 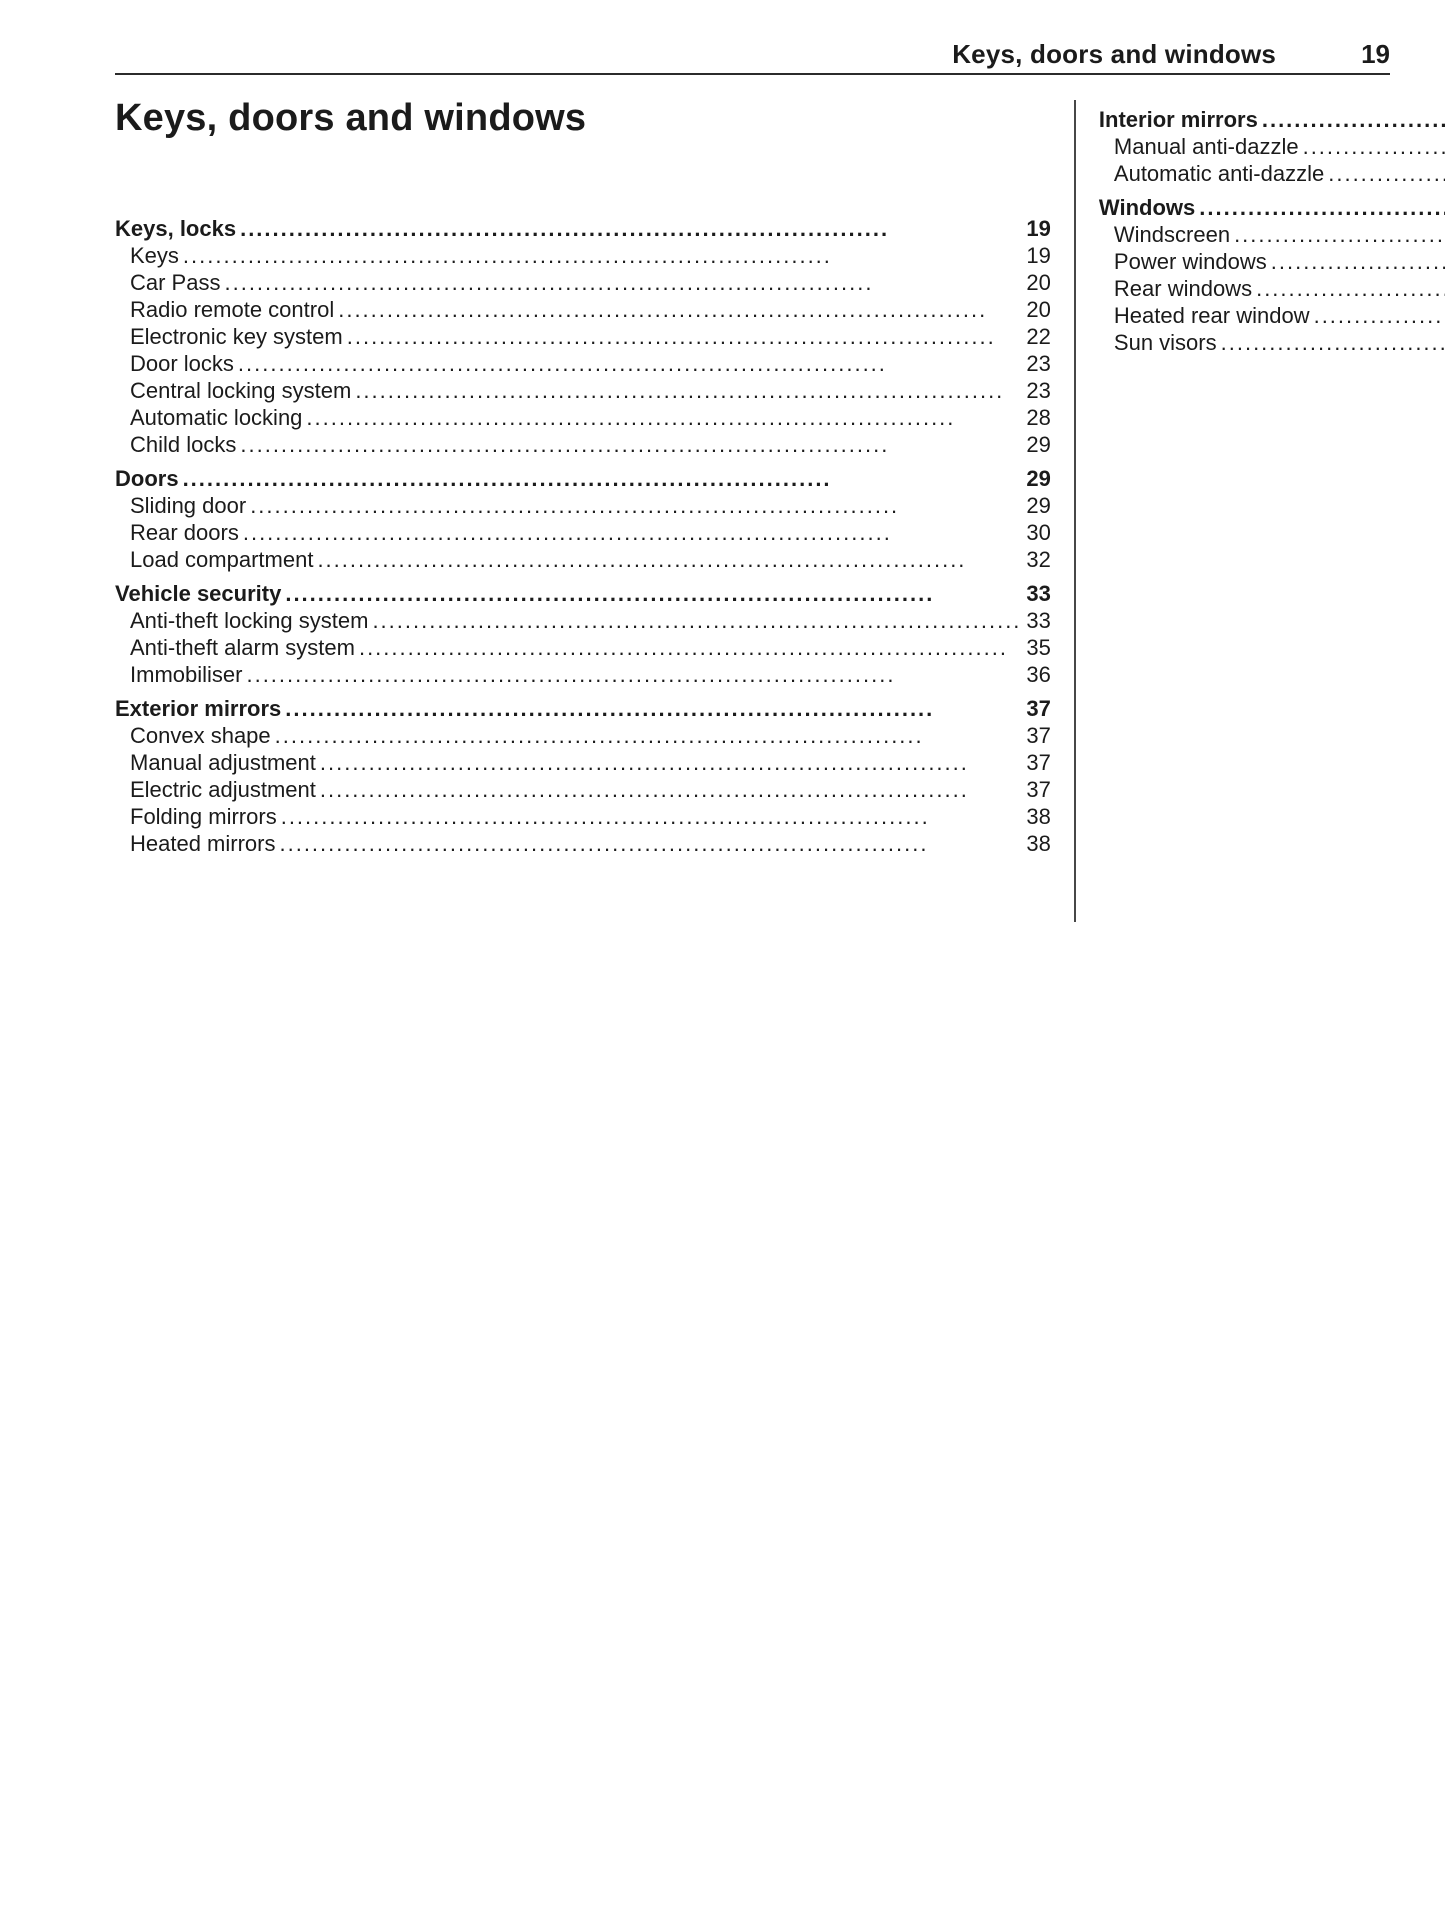 I want to click on toc-entry: Windows39, so click(x=1272, y=207).